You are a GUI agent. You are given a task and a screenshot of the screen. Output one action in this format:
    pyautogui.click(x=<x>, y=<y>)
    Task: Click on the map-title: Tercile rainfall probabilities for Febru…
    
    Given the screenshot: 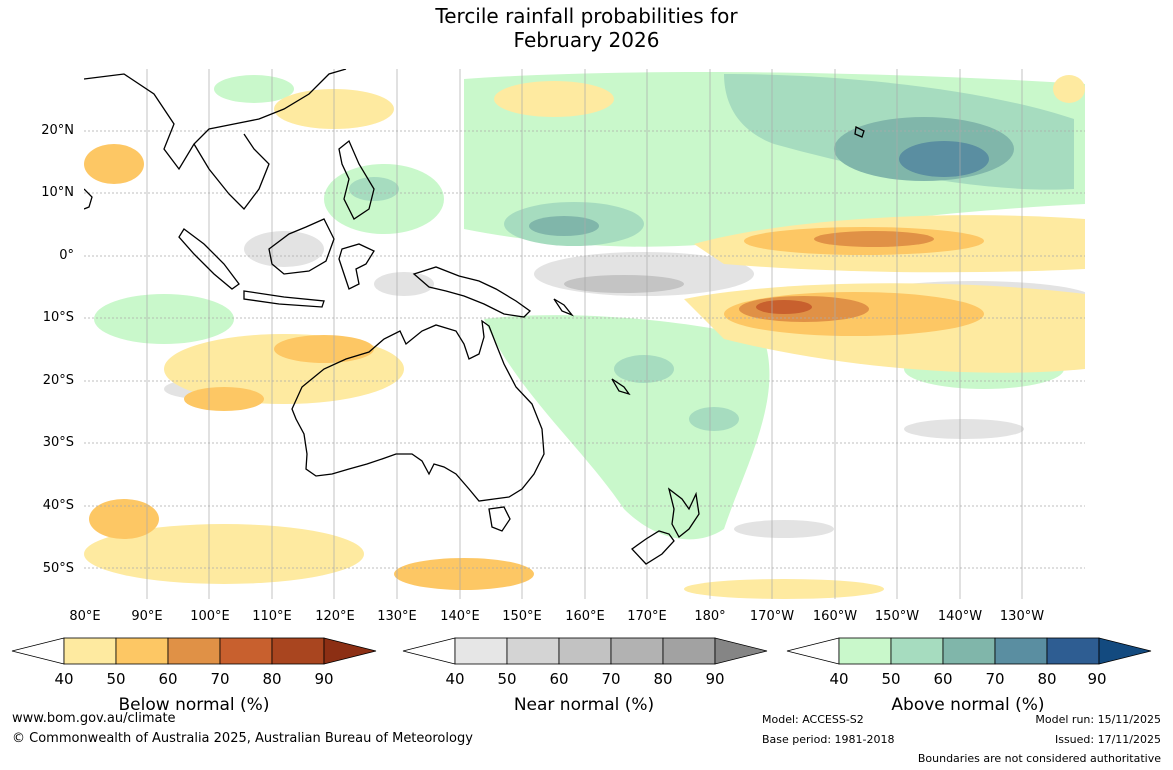 What is the action you would take?
    pyautogui.click(x=586, y=28)
    